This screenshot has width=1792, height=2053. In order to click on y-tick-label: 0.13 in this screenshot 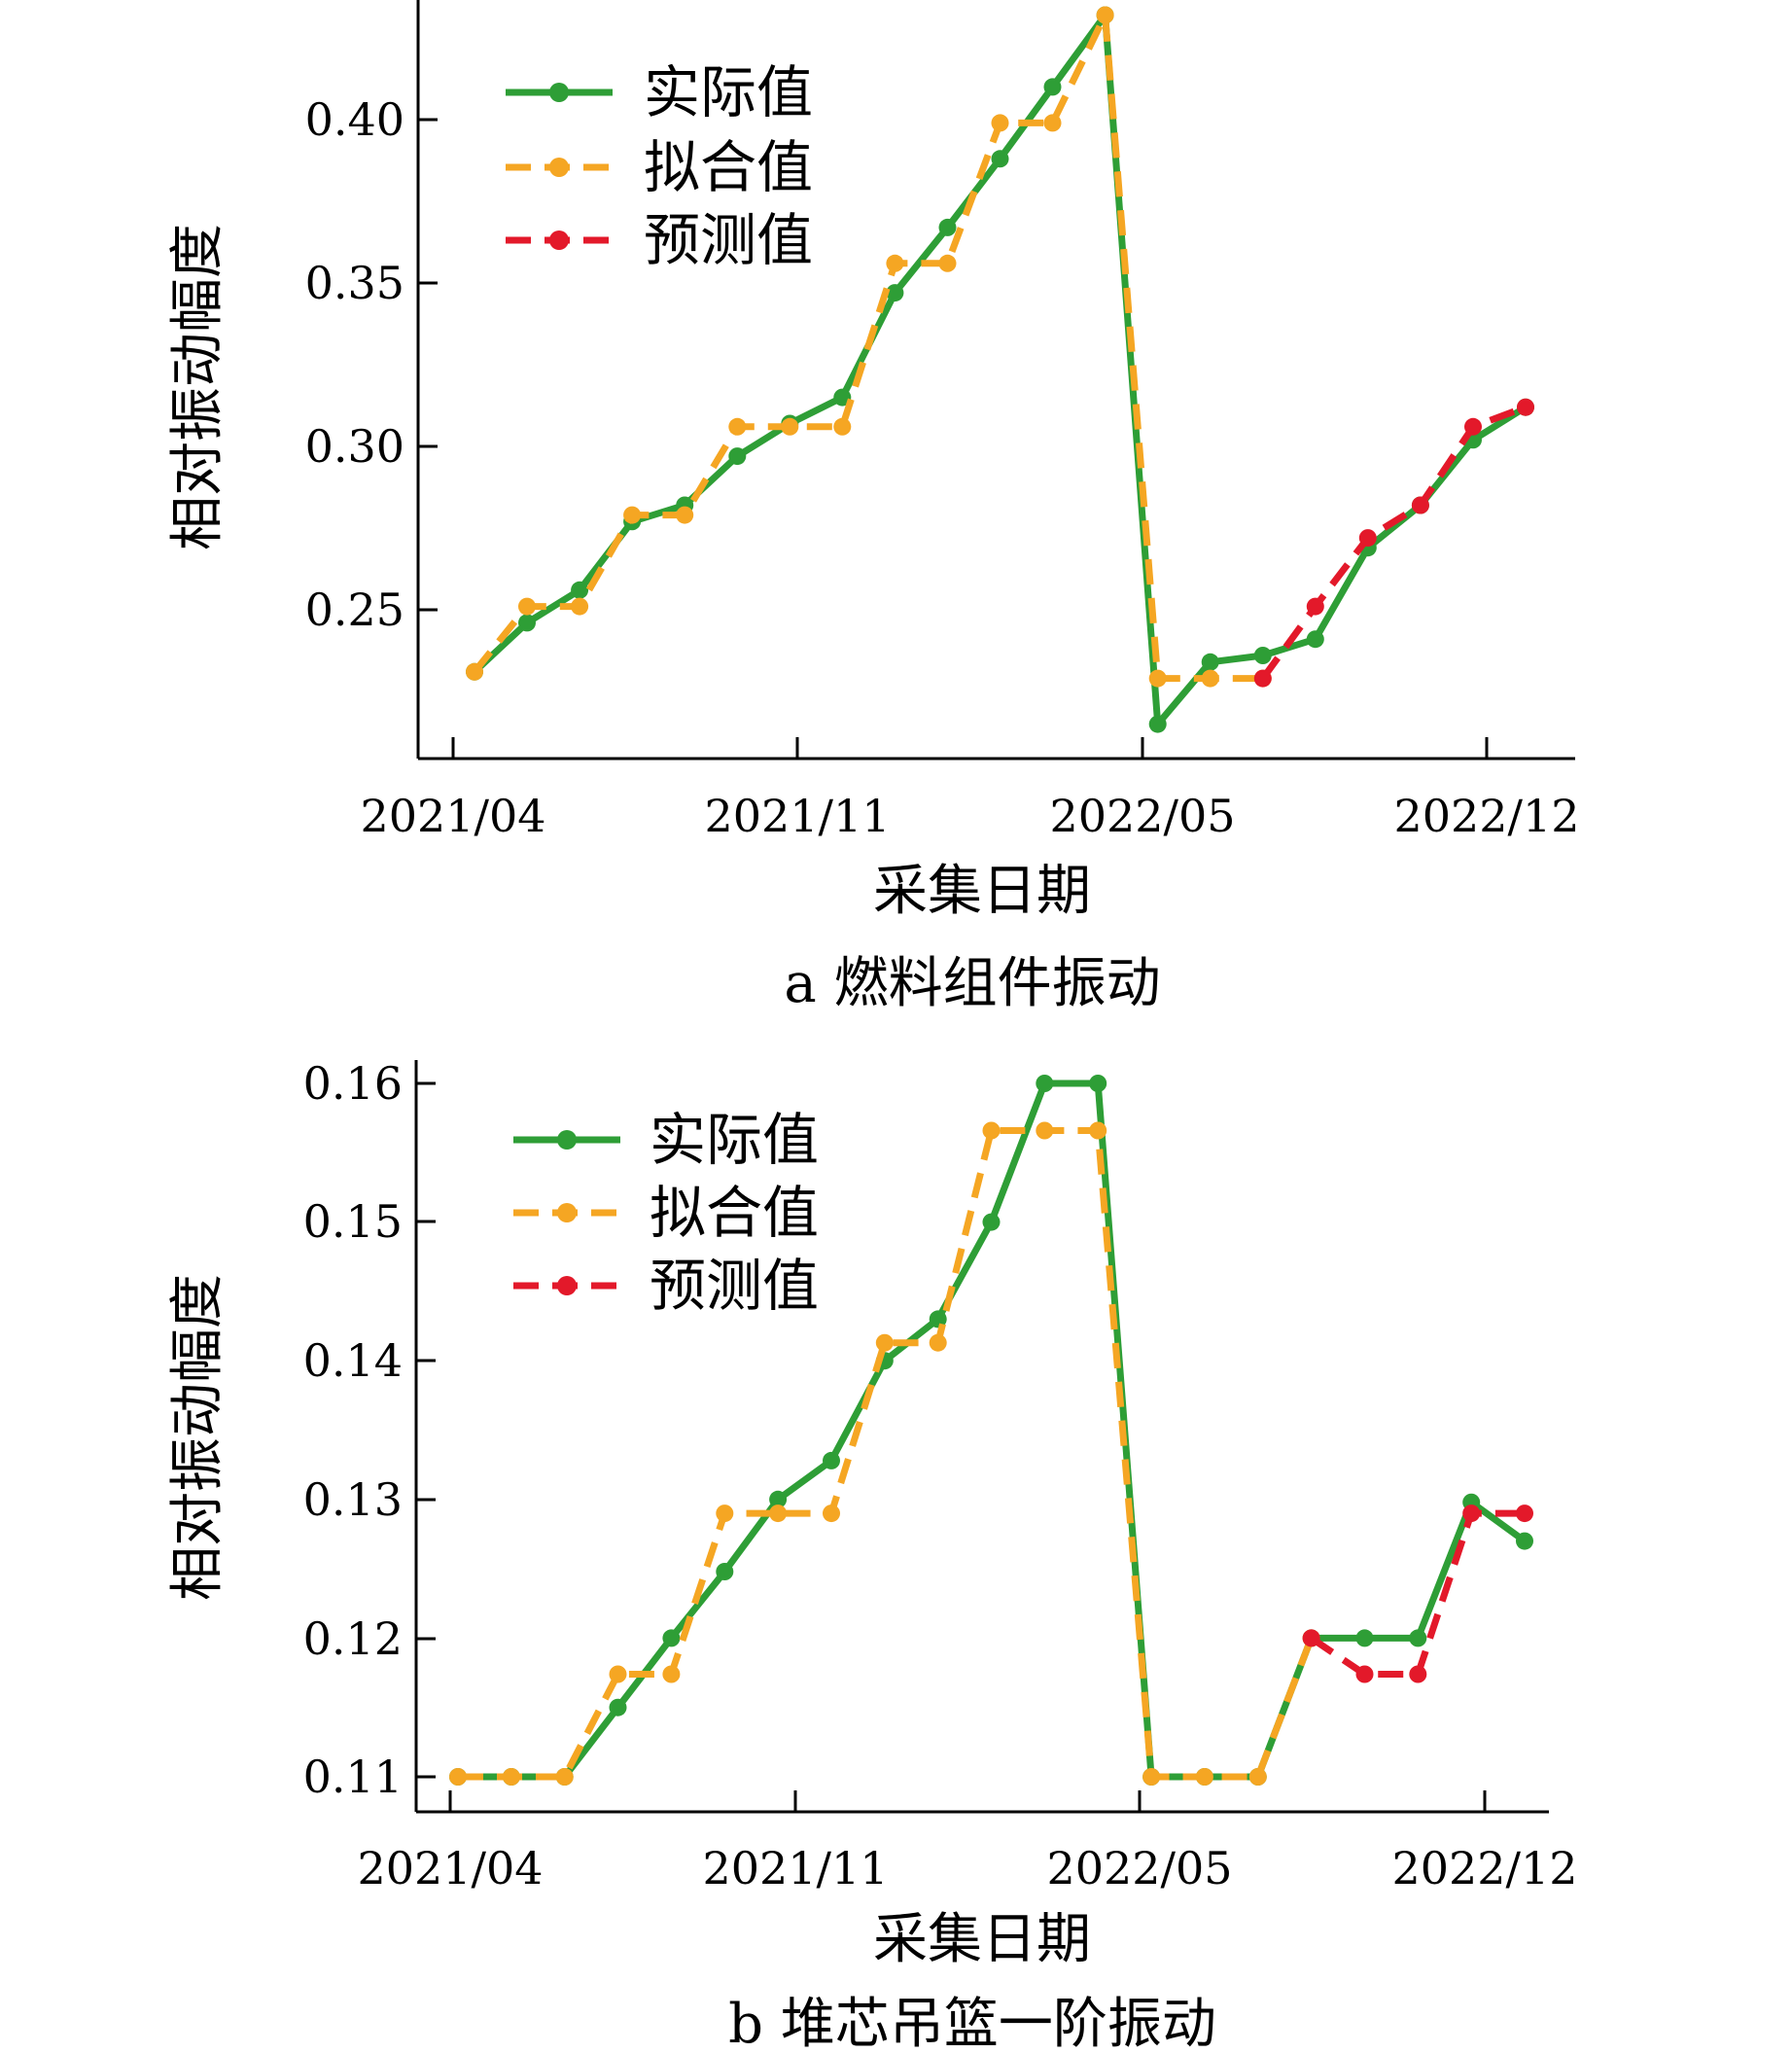, I will do `click(353, 1499)`.